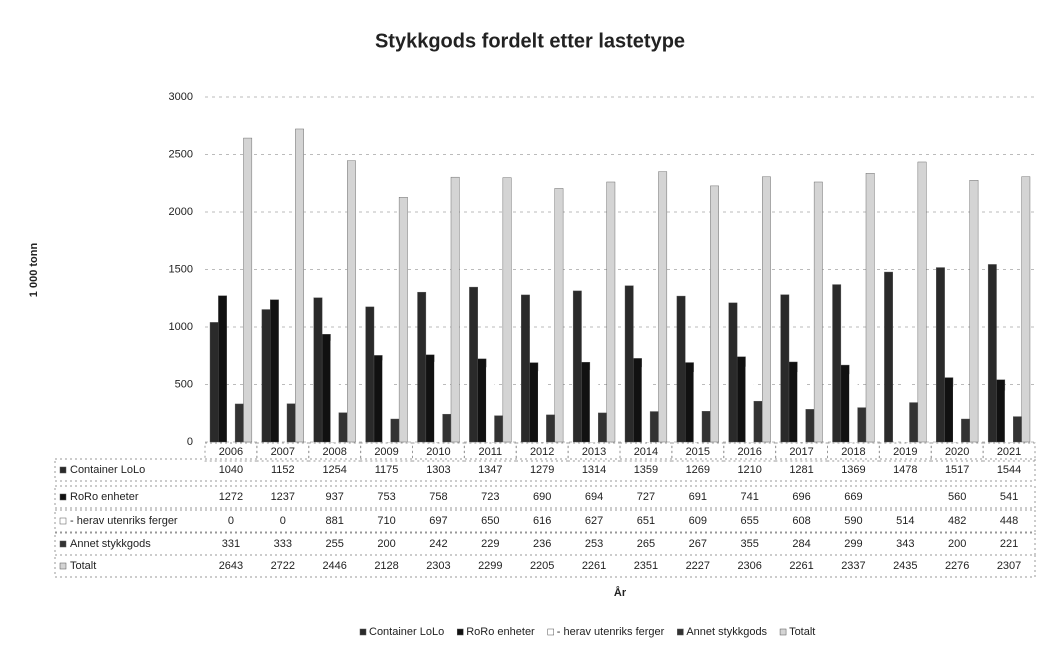 The height and width of the screenshot is (652, 1042). Describe the element at coordinates (750, 497) in the screenshot. I see `table-value: 741` at that location.